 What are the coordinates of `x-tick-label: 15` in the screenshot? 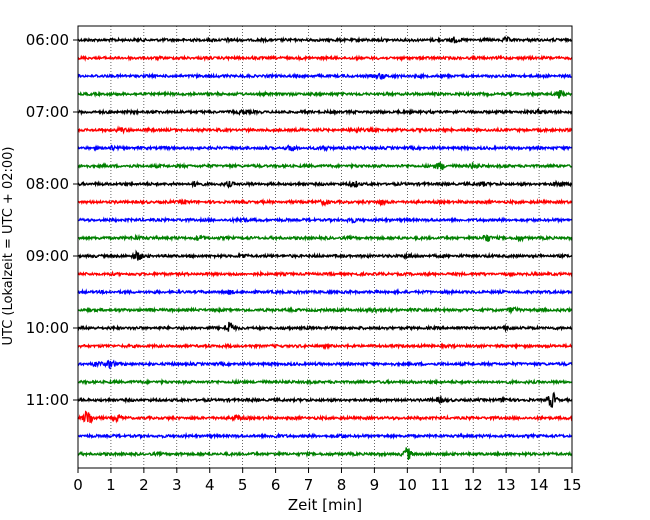 It's located at (571, 485).